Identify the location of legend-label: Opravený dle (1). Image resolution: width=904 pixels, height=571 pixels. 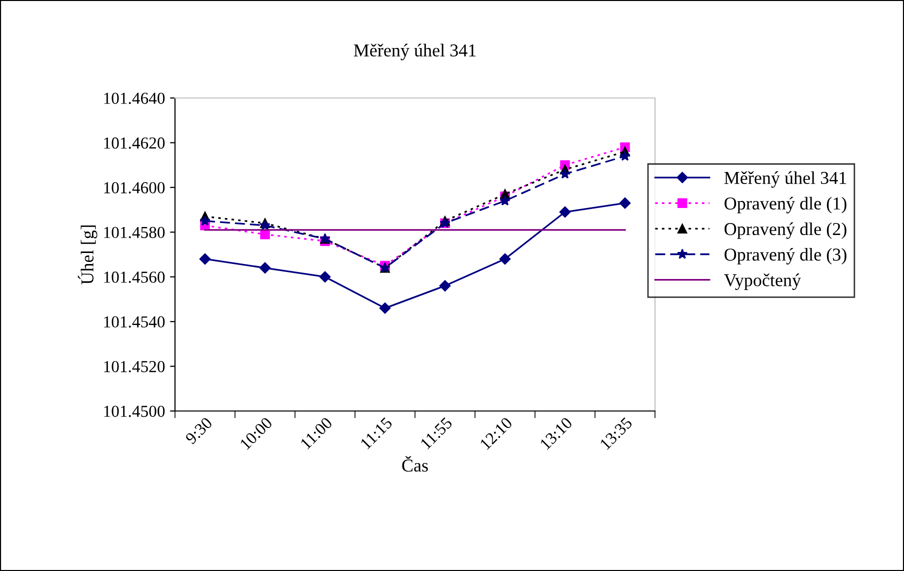
(785, 205).